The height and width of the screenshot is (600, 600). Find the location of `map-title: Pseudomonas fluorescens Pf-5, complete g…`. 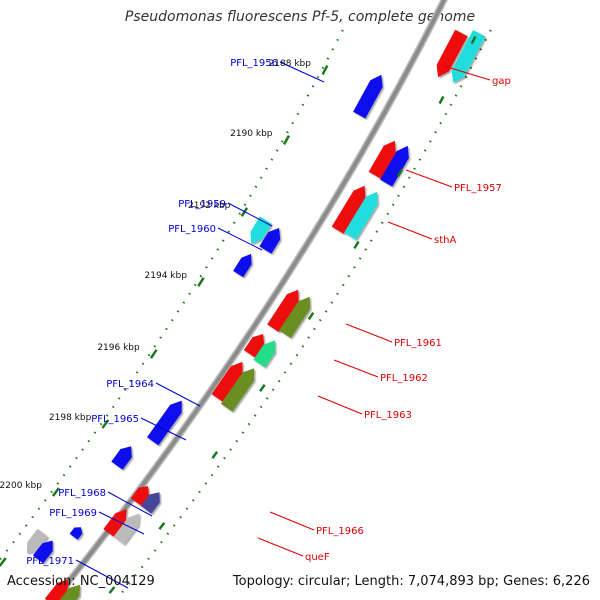

map-title: Pseudomonas fluorescens Pf-5, complete g… is located at coordinates (300, 17).